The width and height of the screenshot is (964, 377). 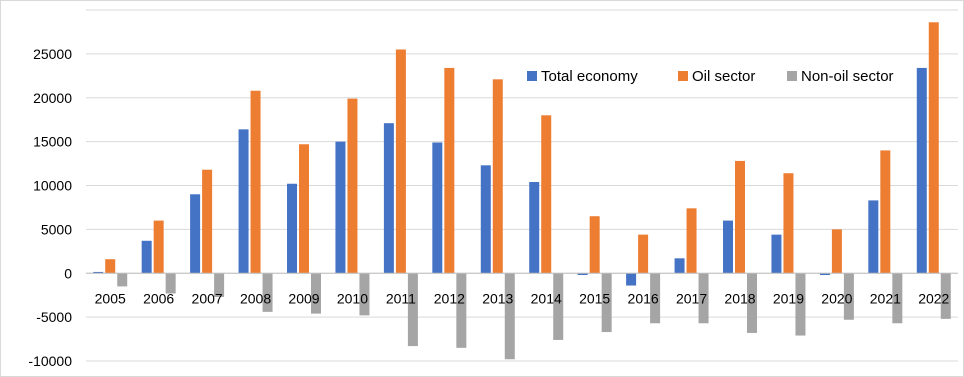 I want to click on x-tick-label: 2021, so click(x=885, y=298).